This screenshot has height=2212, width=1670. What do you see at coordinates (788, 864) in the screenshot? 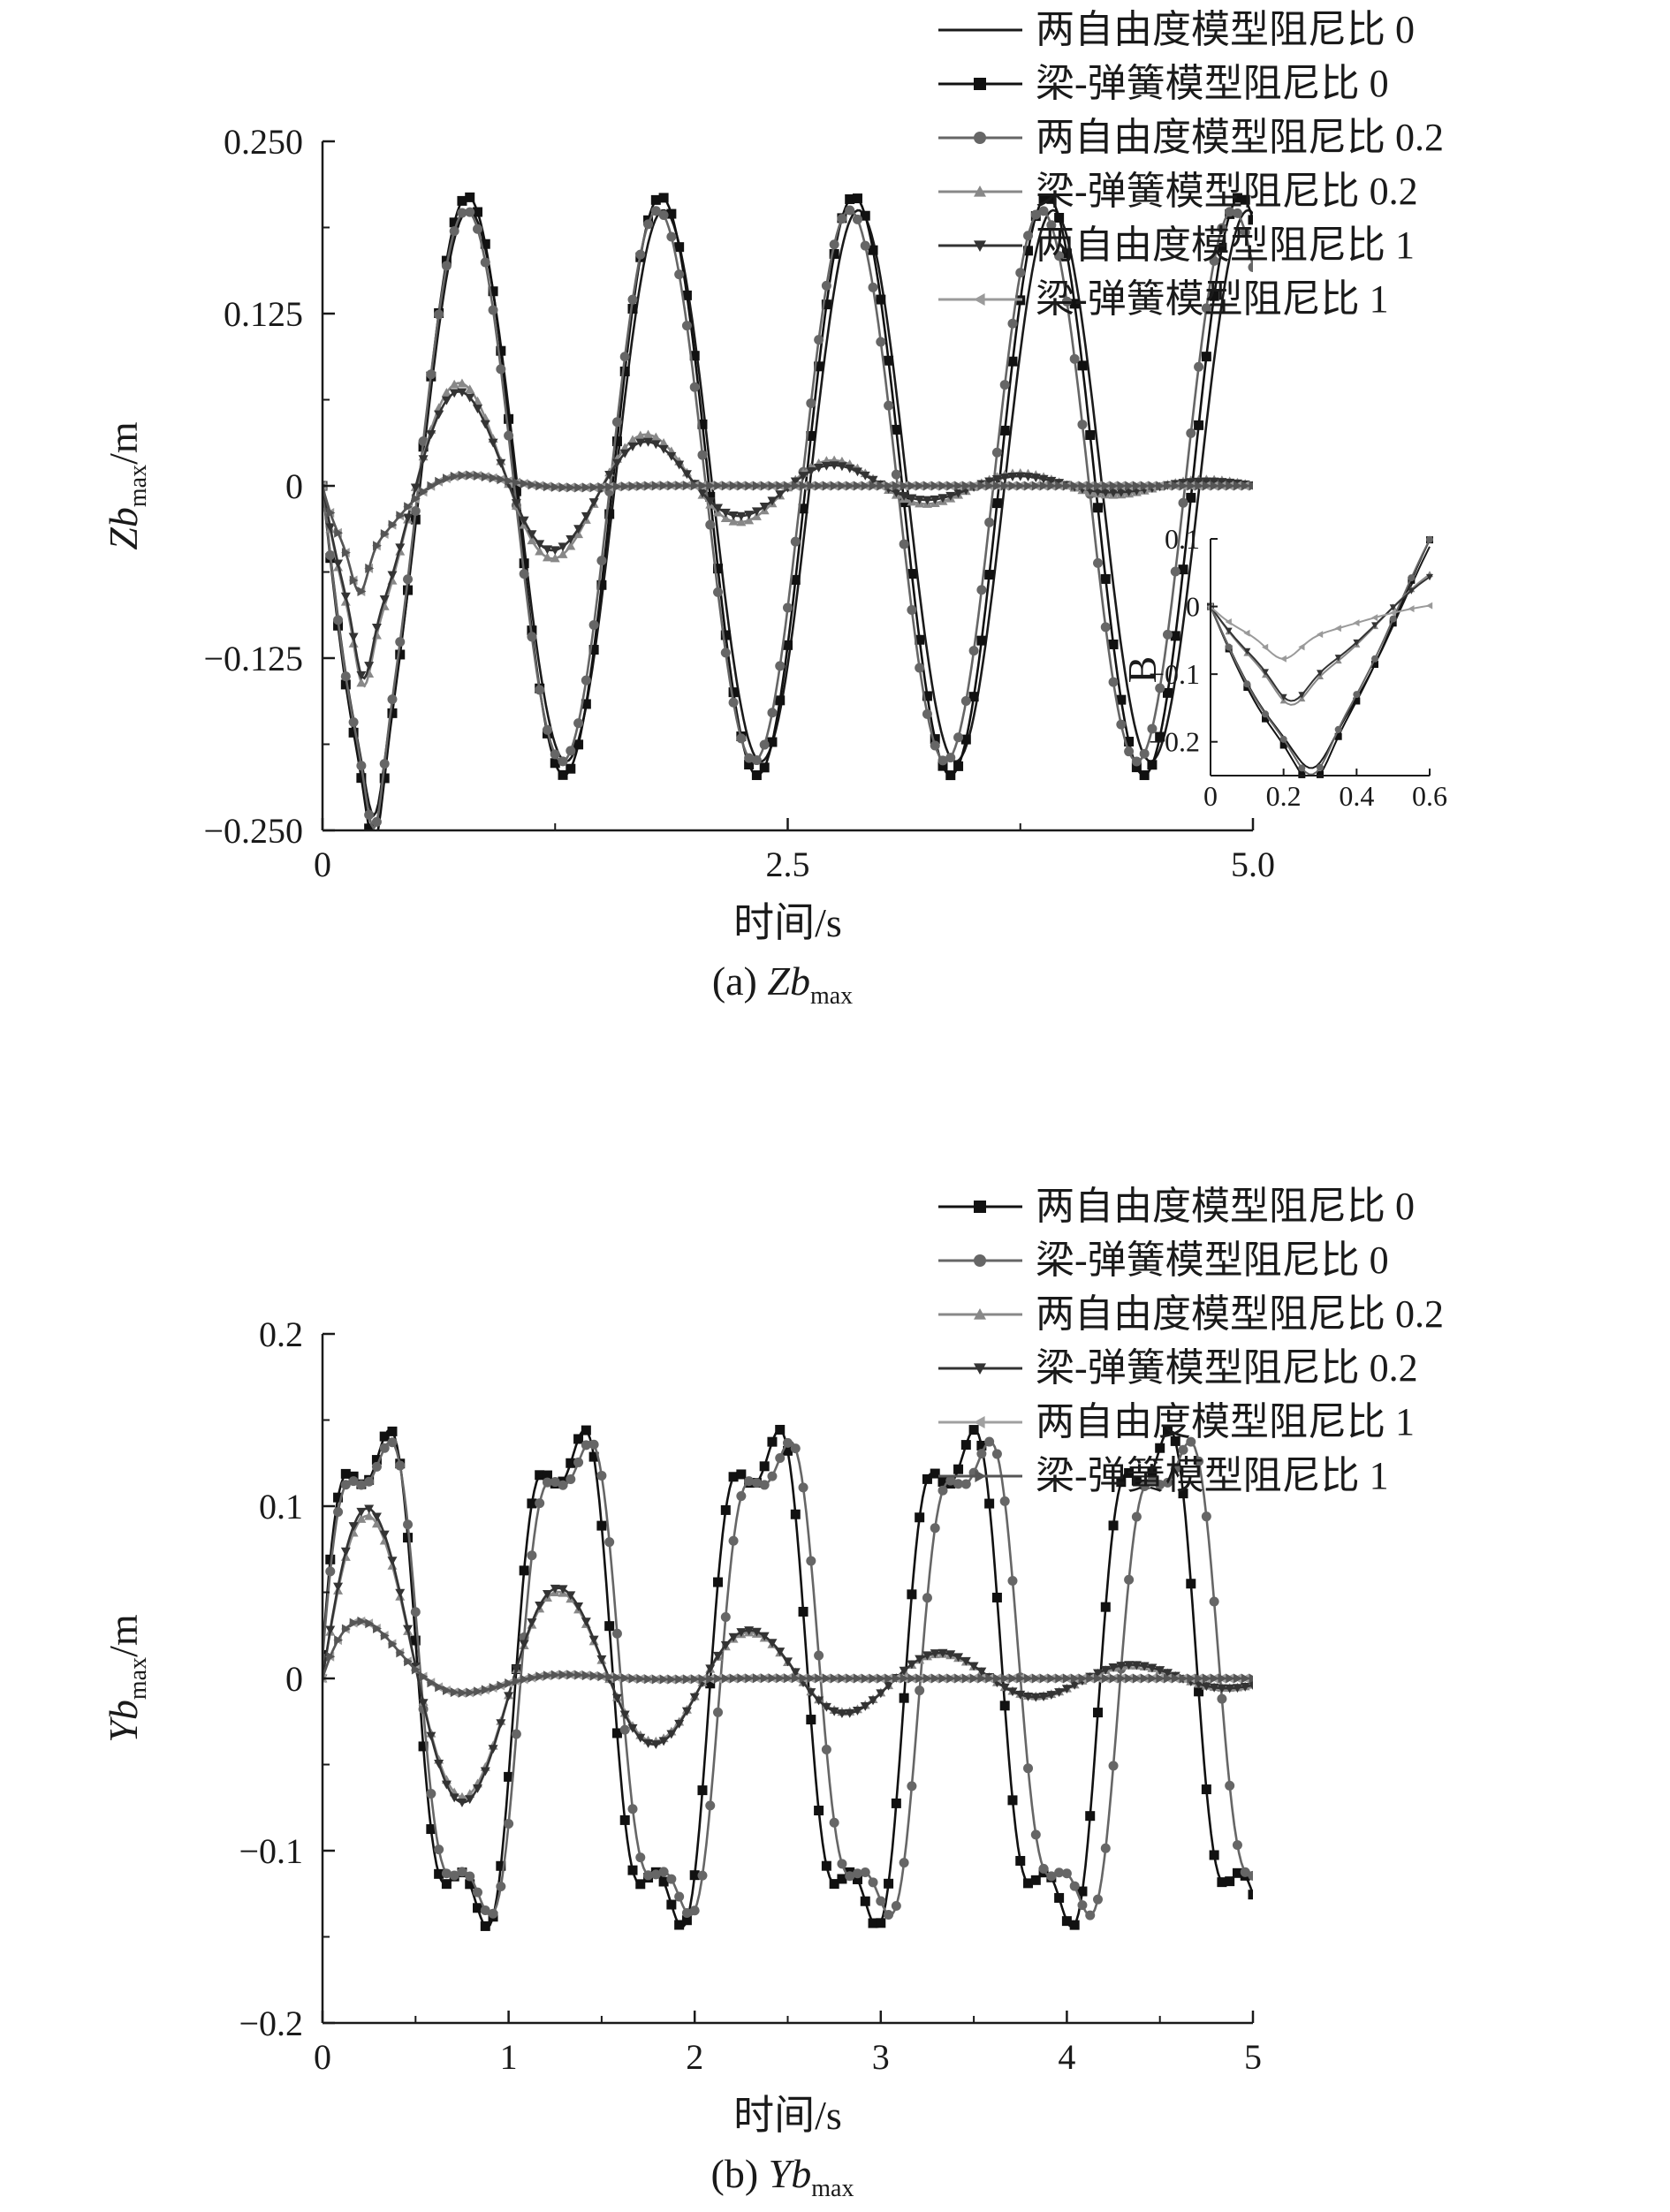
I see `x-tick-label: 2.5` at bounding box center [788, 864].